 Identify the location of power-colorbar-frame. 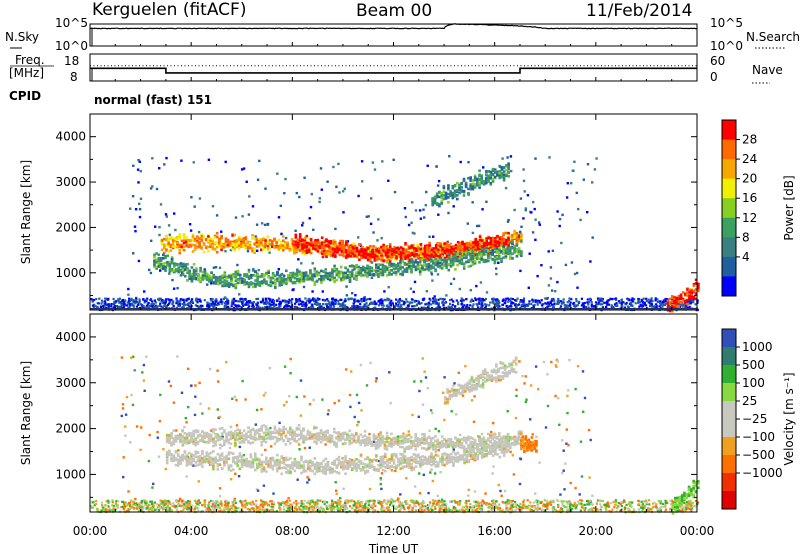
(729, 208).